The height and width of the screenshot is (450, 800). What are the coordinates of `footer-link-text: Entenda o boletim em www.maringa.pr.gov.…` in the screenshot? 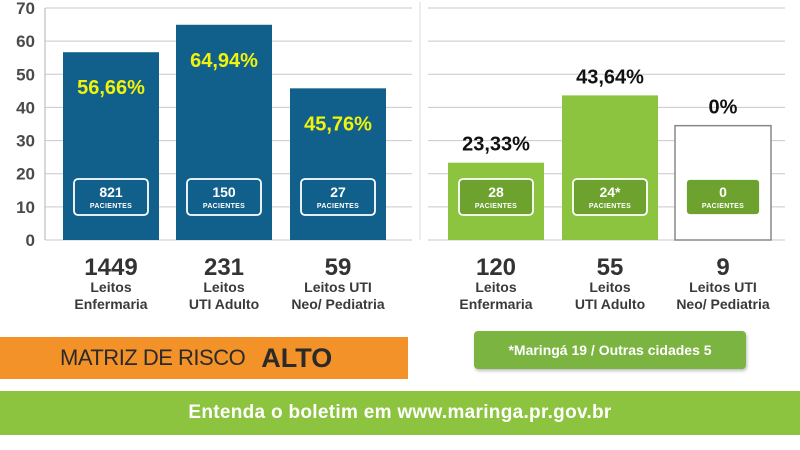 It's located at (400, 412).